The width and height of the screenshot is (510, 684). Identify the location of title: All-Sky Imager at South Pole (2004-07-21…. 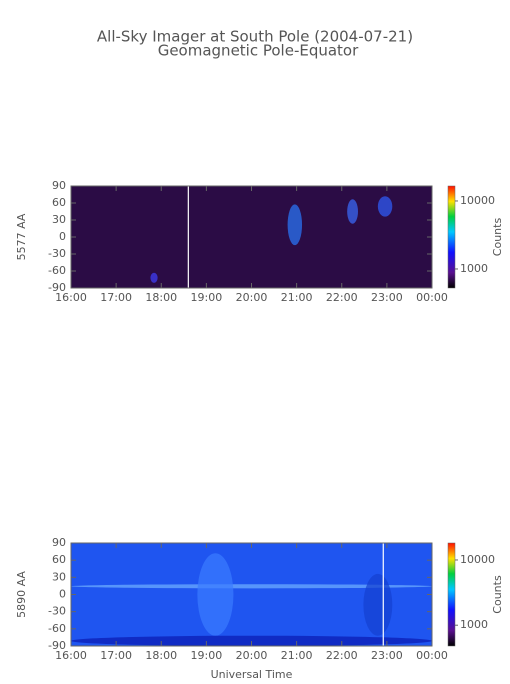
(255, 37).